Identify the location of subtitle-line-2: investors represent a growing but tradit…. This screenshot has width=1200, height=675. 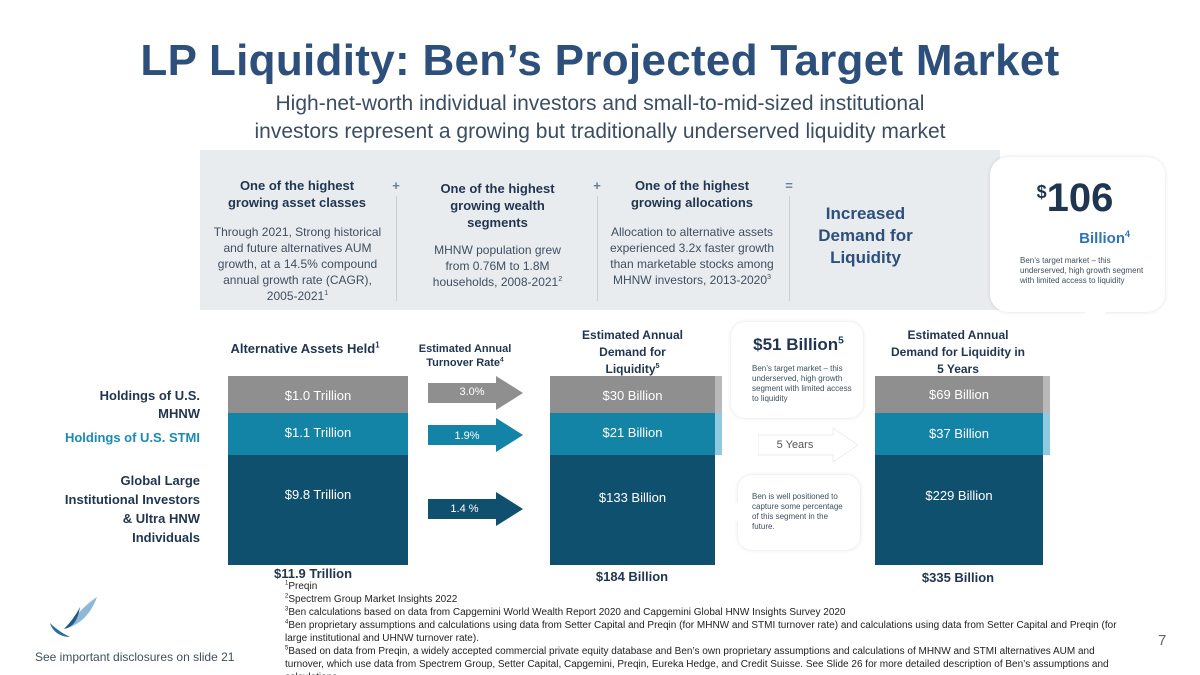
(600, 131).